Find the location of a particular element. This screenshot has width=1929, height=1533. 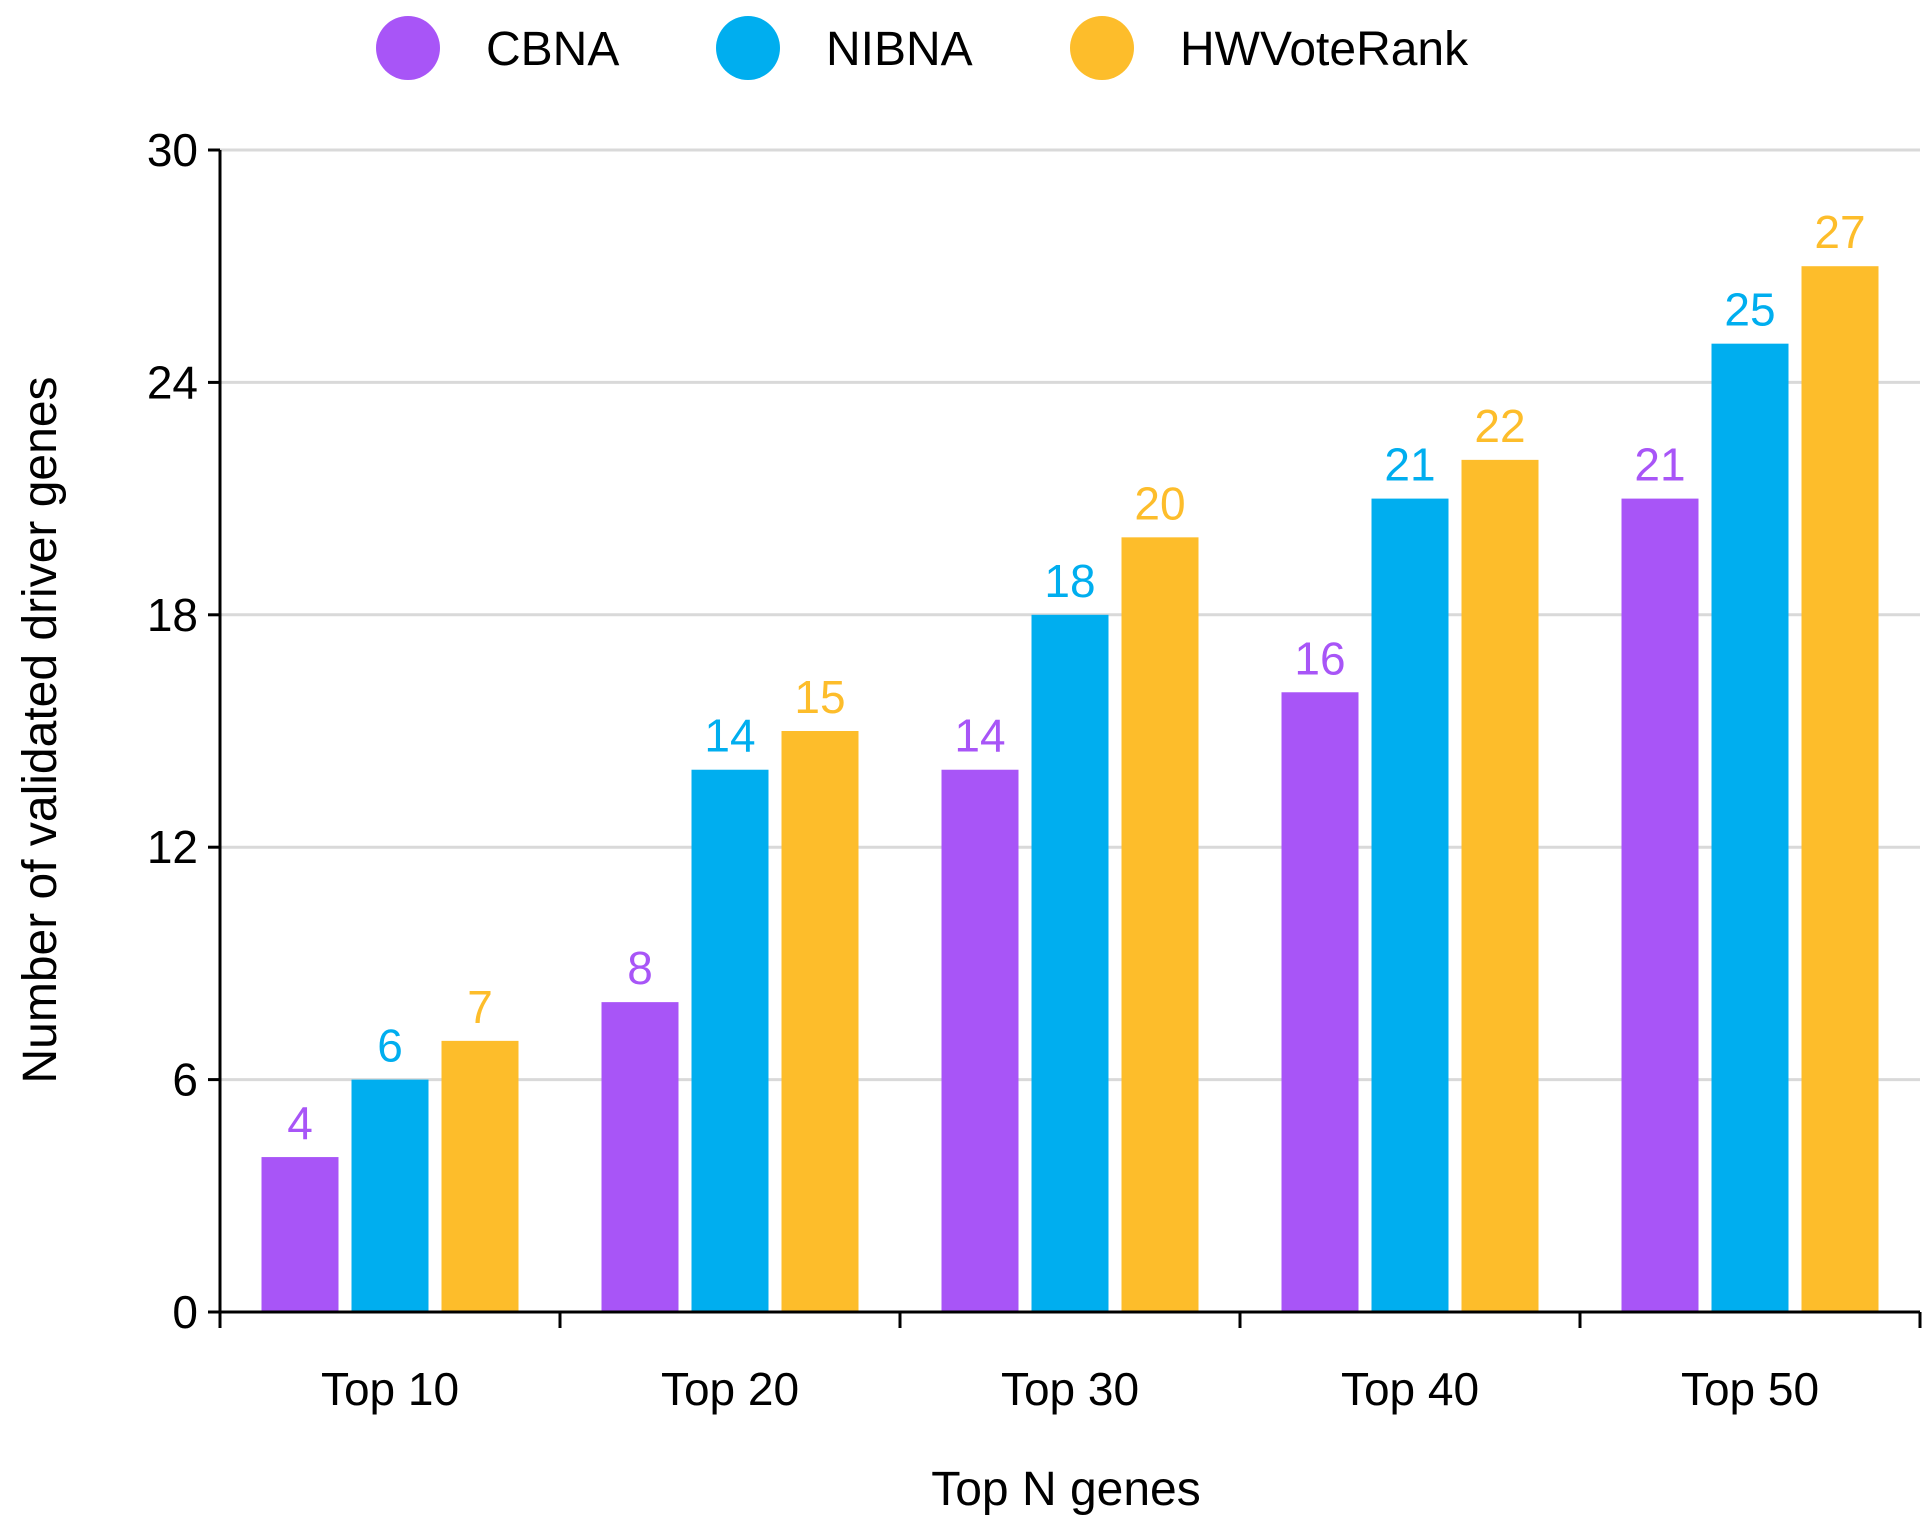

legend-item-hwvoterank: HWVoteRank is located at coordinates (1269, 48).